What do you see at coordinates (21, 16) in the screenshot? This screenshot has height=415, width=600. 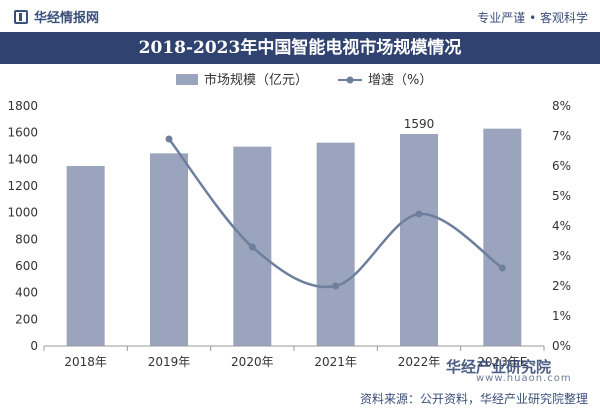 I see `brand-logo-icon` at bounding box center [21, 16].